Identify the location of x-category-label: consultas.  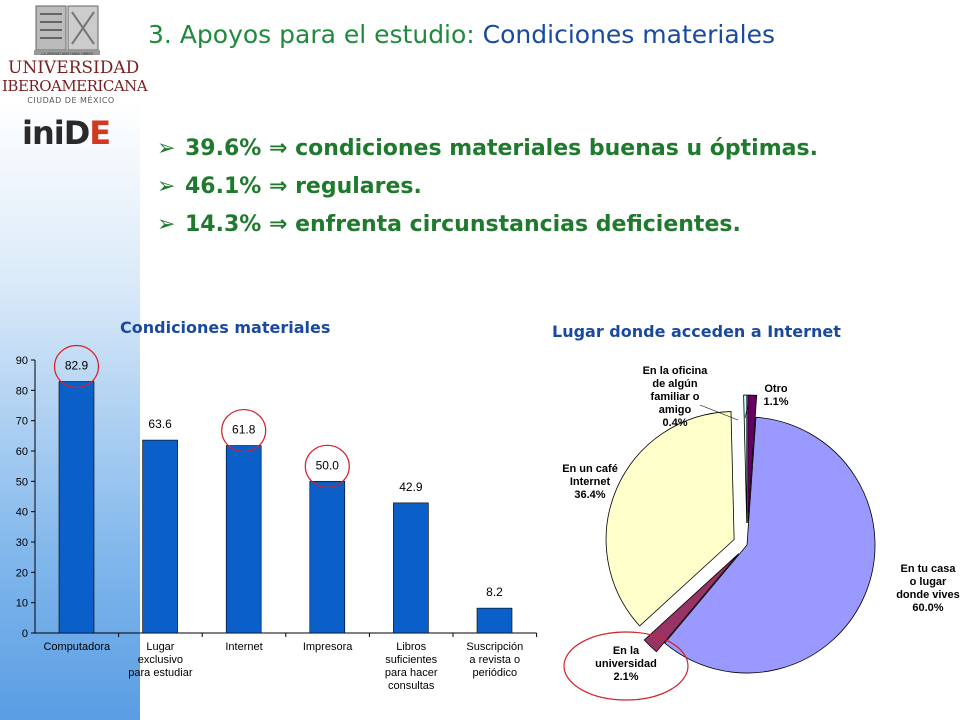
(411, 686).